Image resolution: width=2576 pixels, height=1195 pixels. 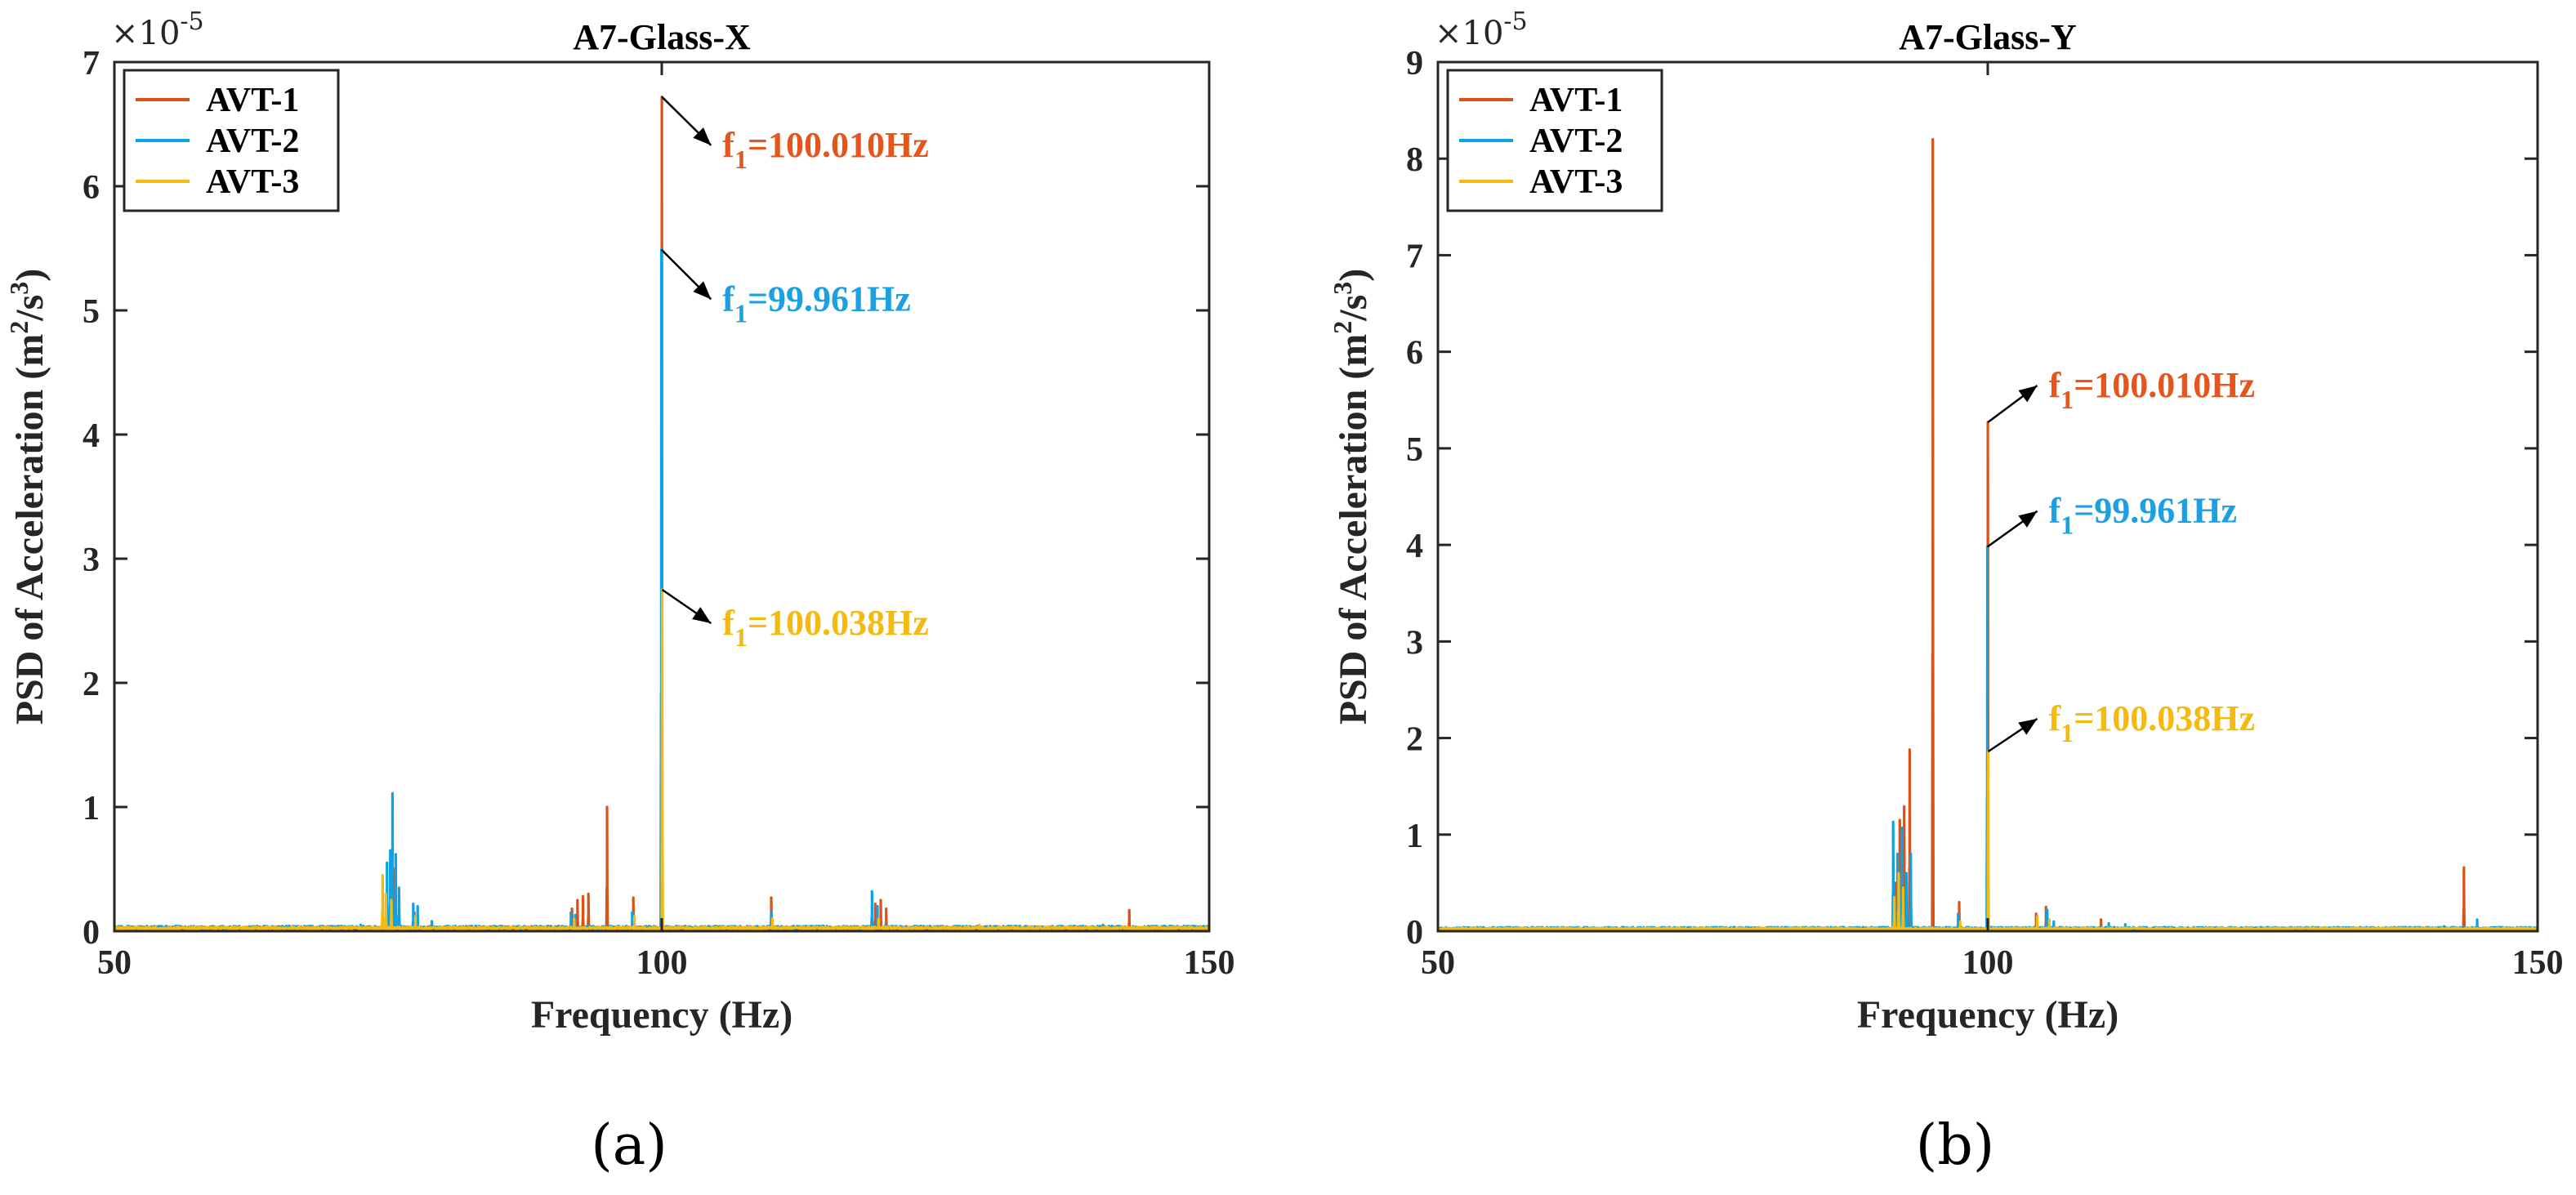 I want to click on y-tick-label: 9, so click(x=1415, y=63).